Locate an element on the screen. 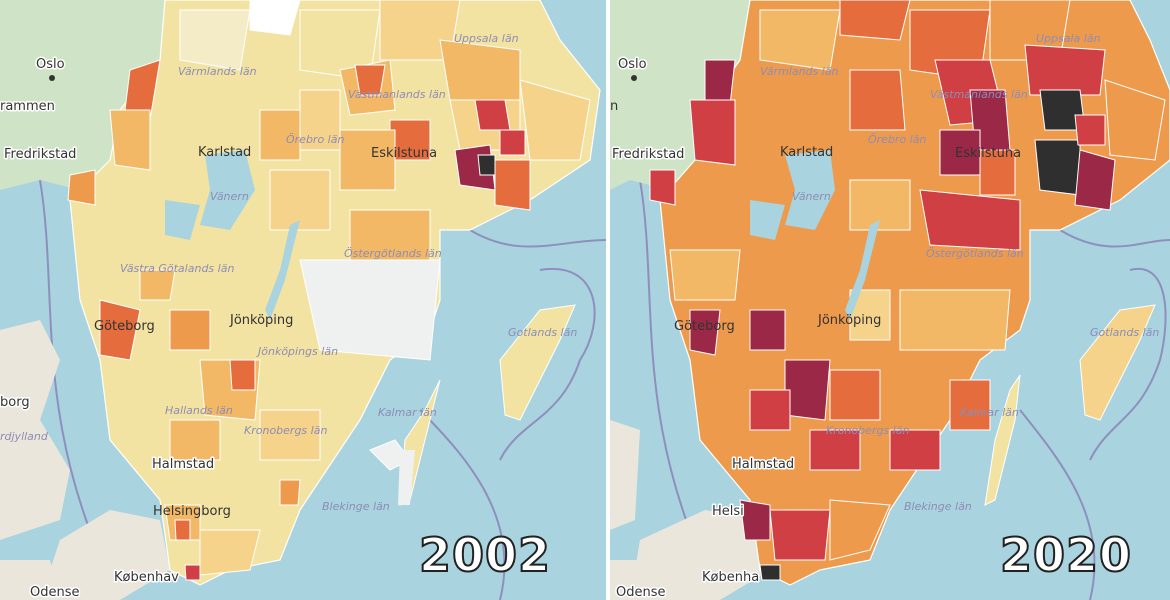 The height and width of the screenshot is (600, 1170). region-gotland: Gotlands län is located at coordinates (1124, 332).